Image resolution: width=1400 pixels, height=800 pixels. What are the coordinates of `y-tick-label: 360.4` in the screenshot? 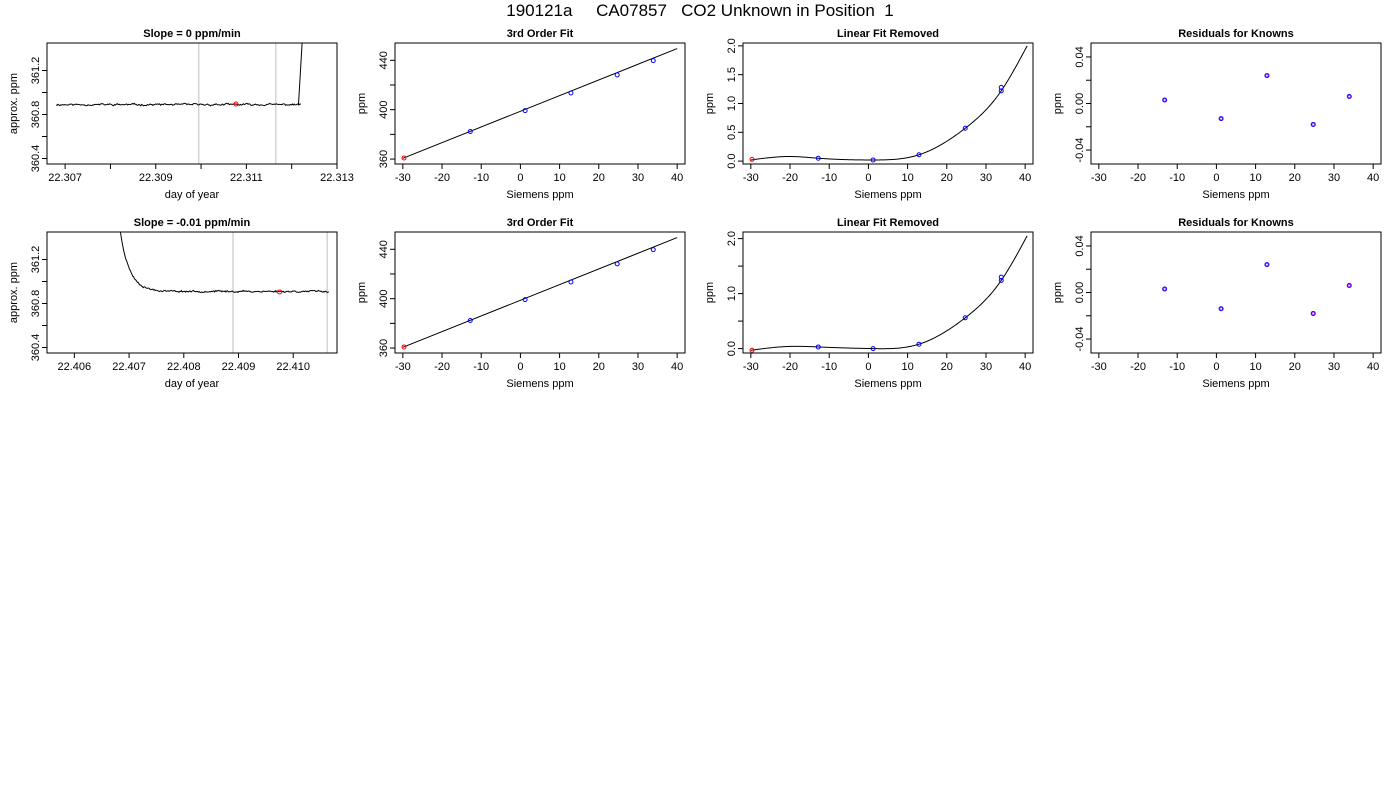 It's located at (36, 348).